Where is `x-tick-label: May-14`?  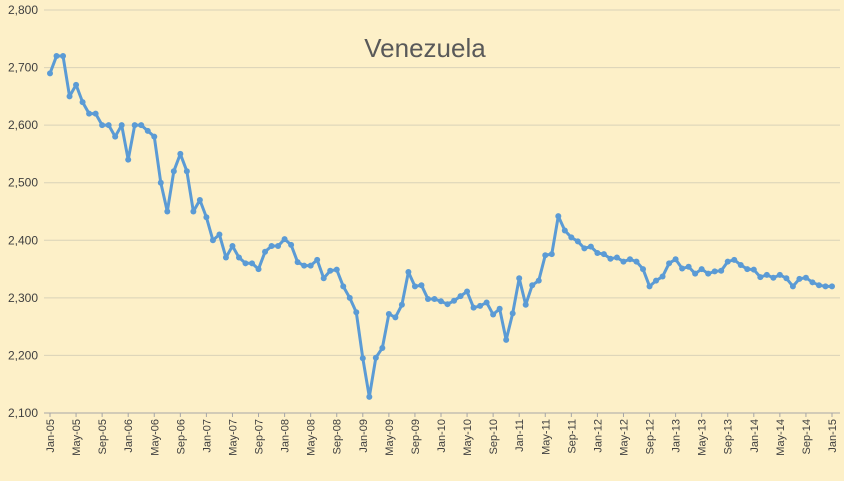
x-tick-label: May-14 is located at coordinates (781, 437).